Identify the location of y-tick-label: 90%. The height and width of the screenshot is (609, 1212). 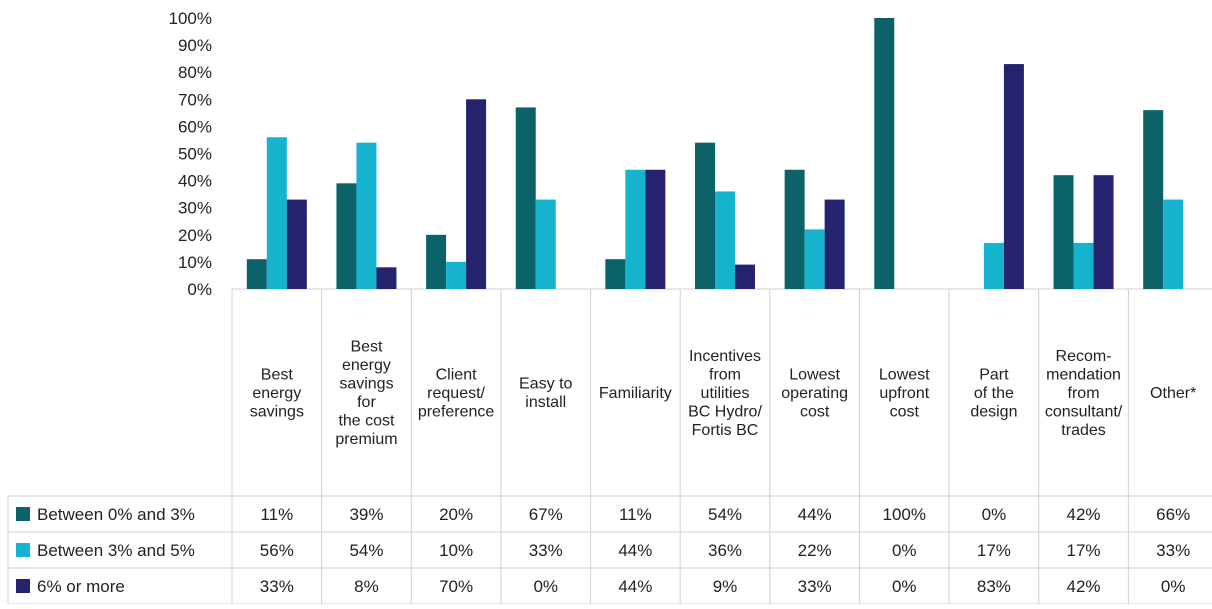
(195, 45).